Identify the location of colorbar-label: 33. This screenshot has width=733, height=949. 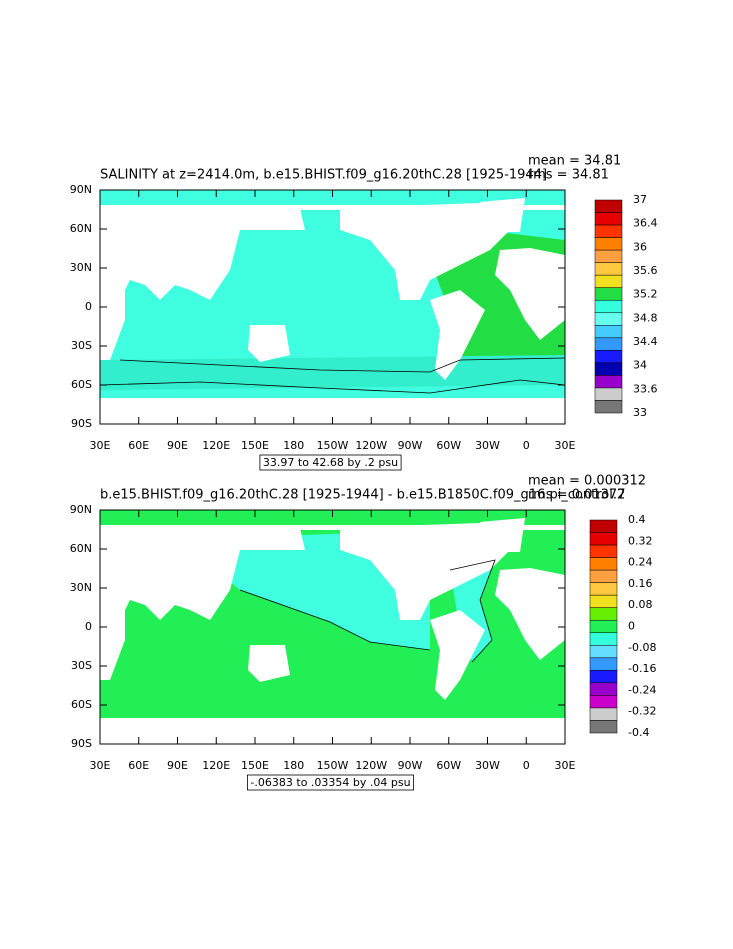
(640, 412).